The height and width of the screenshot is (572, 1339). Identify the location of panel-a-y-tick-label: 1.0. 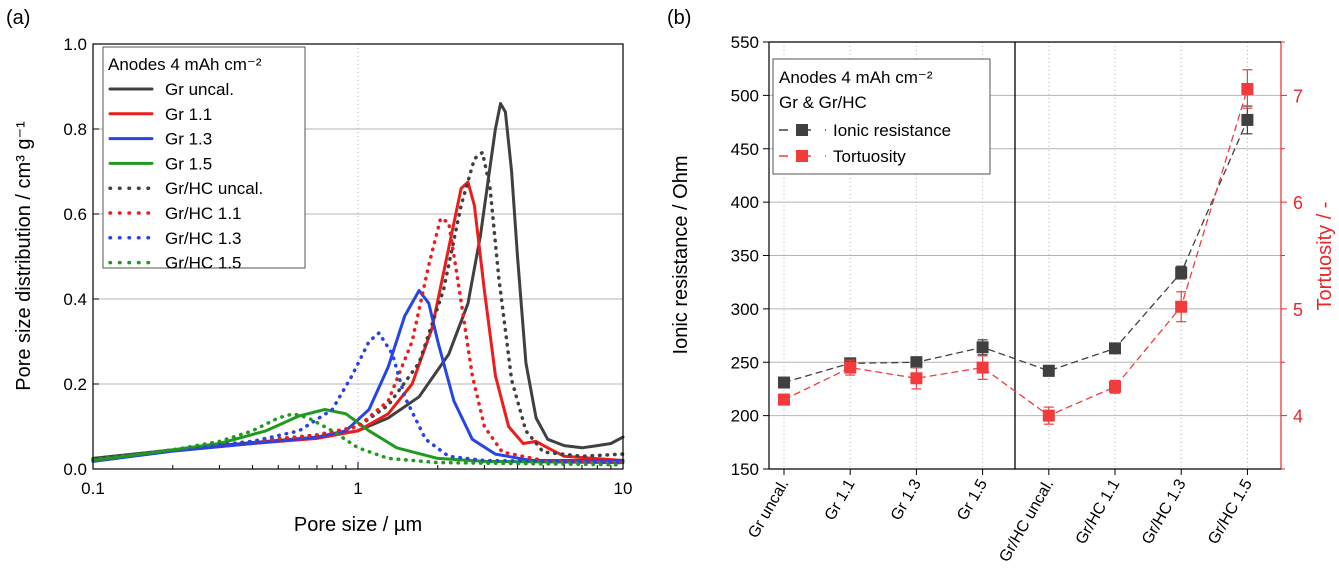
(75, 44).